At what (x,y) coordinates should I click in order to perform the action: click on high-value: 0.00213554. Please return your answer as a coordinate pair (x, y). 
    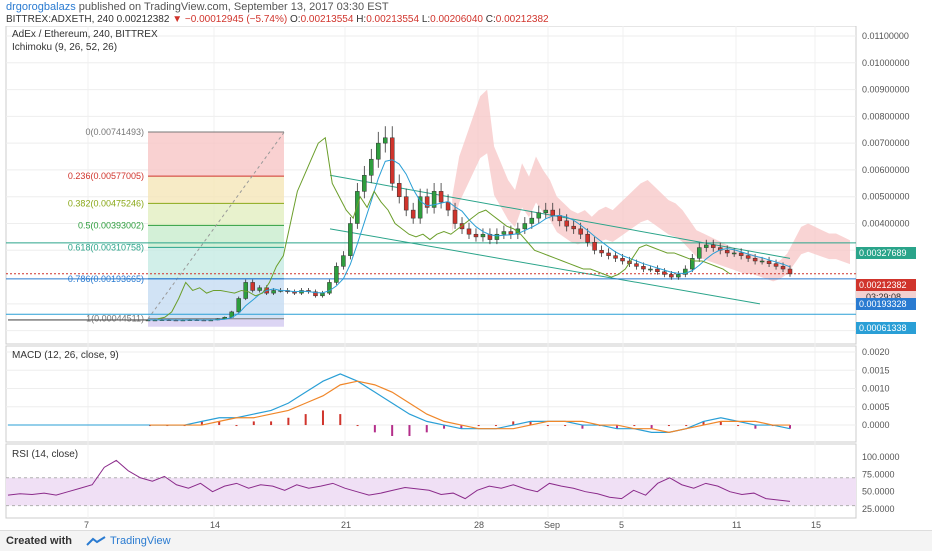
    Looking at the image, I should click on (393, 19).